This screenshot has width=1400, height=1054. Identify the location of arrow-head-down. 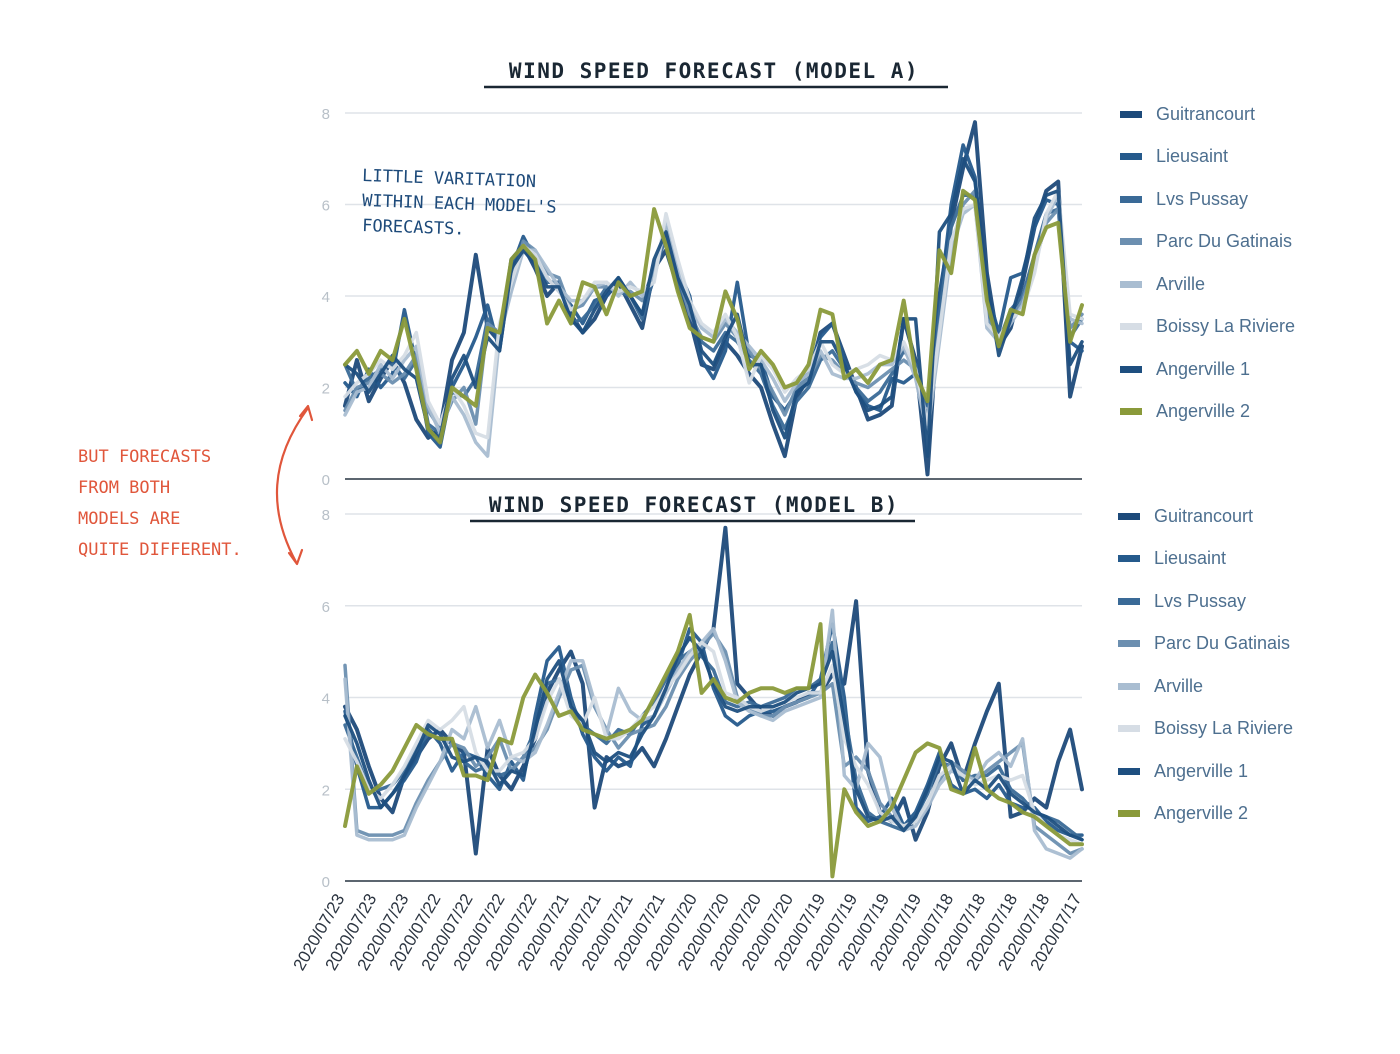
(295, 557).